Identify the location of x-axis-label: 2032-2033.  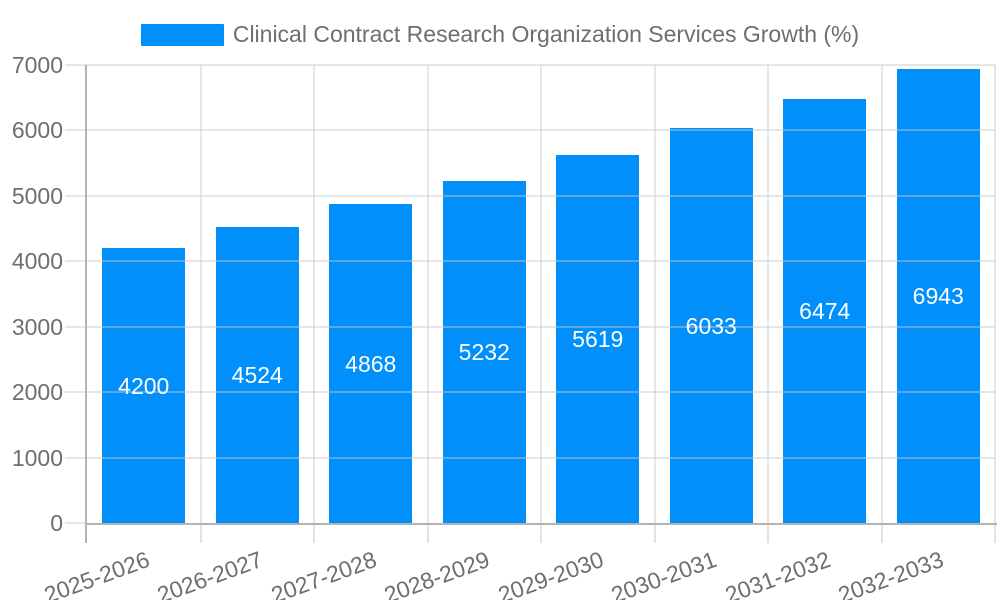
(891, 573).